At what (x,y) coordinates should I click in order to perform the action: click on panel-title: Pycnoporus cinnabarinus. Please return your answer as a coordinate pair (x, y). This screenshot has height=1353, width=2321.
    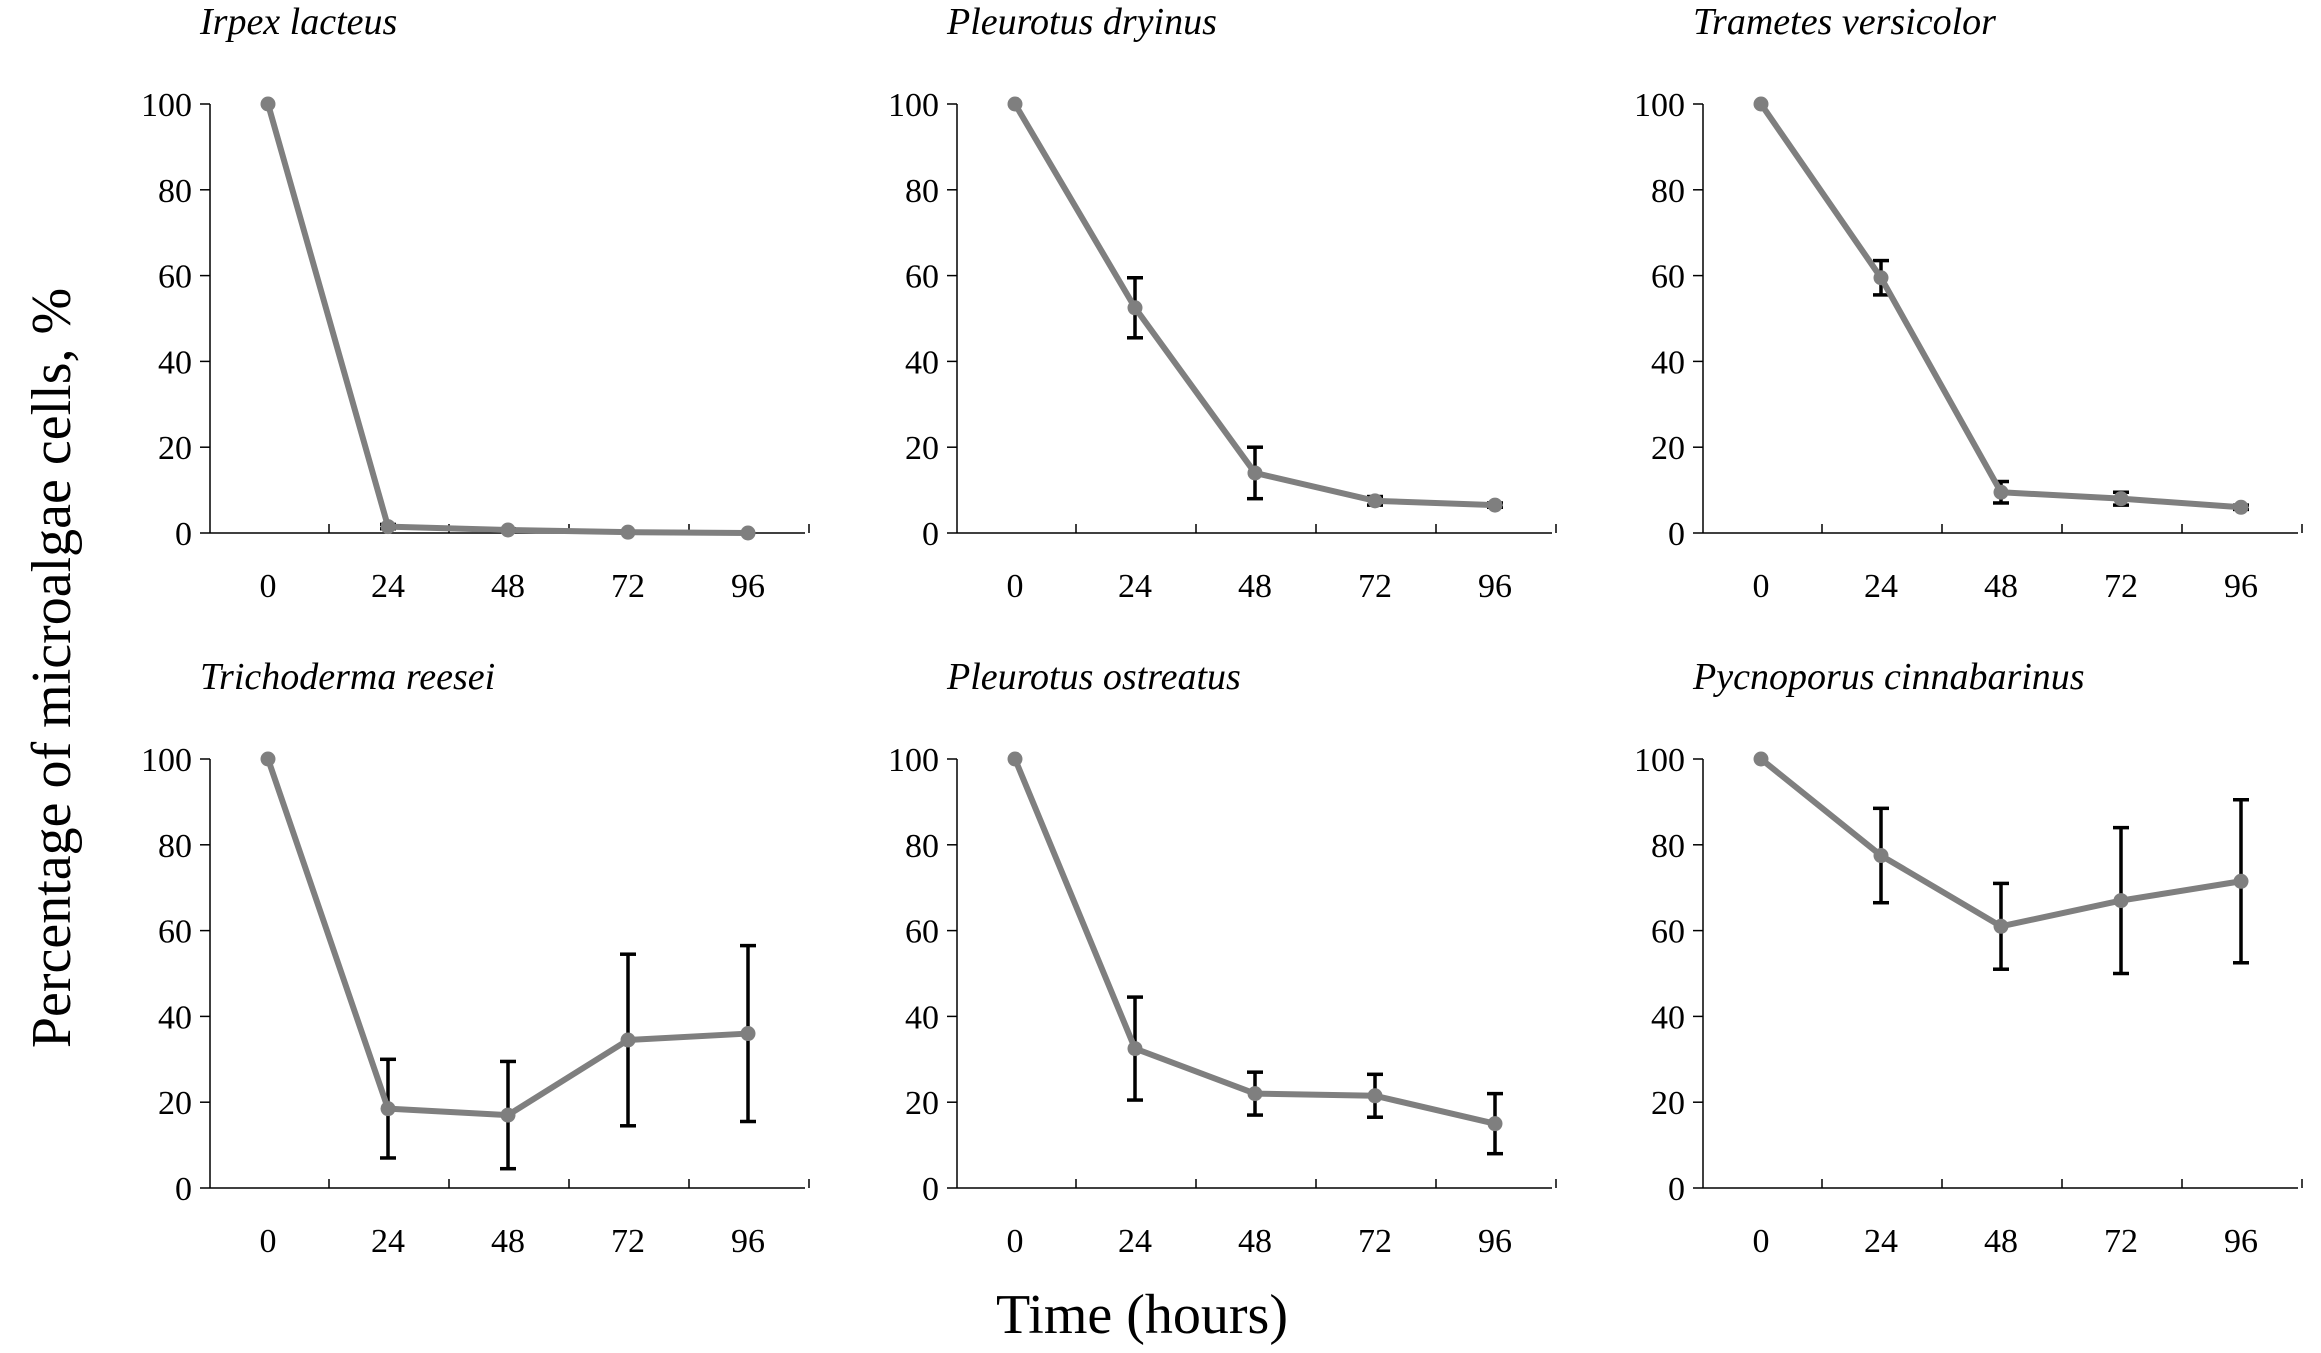
    Looking at the image, I should click on (1888, 677).